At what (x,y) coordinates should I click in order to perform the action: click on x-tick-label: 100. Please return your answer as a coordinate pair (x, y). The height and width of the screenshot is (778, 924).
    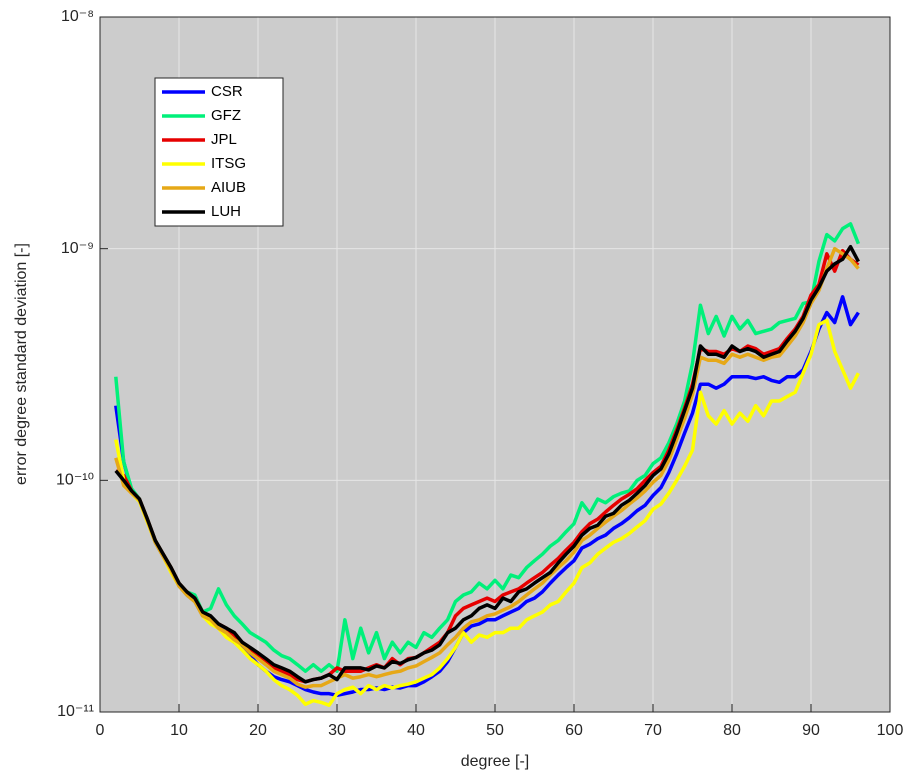
    Looking at the image, I should click on (890, 730).